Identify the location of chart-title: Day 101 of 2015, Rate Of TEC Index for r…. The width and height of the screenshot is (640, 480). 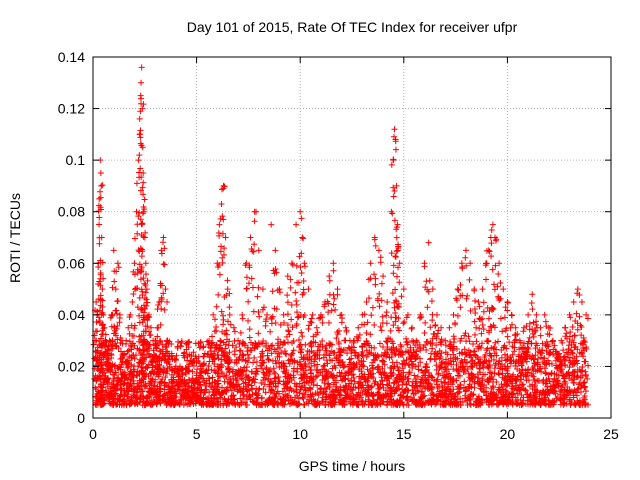
(352, 27).